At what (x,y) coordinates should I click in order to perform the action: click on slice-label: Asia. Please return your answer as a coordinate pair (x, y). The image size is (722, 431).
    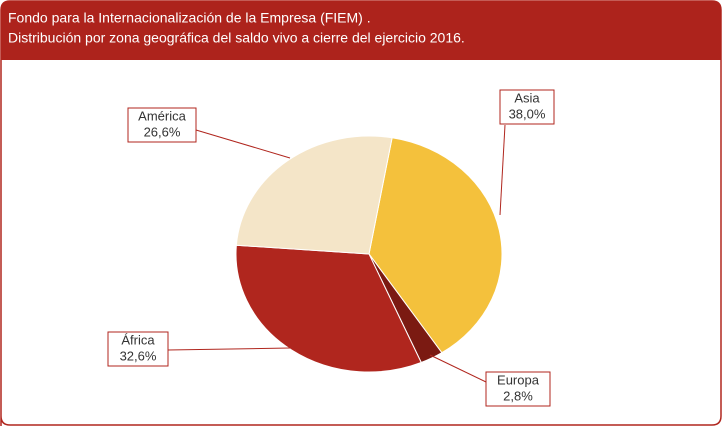
    Looking at the image, I should click on (527, 97).